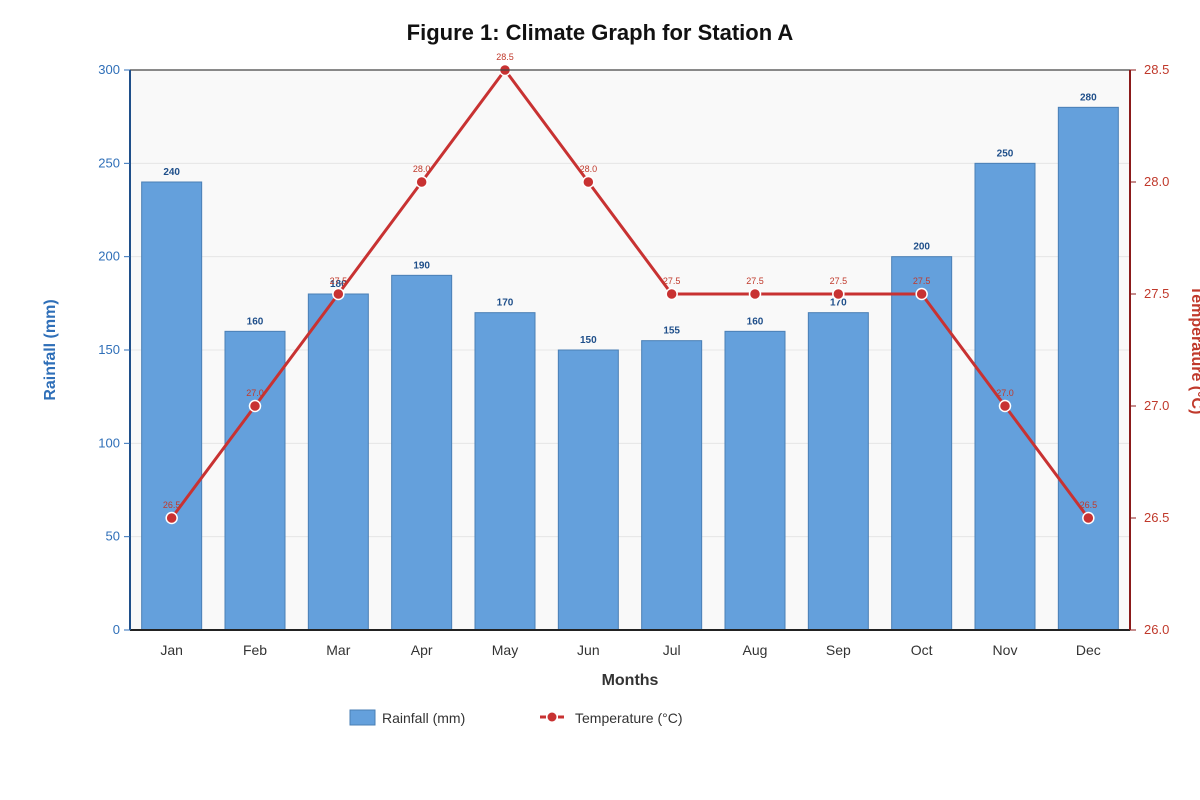 The height and width of the screenshot is (800, 1200). What do you see at coordinates (921, 247) in the screenshot?
I see `rainfall-bar-label: 200` at bounding box center [921, 247].